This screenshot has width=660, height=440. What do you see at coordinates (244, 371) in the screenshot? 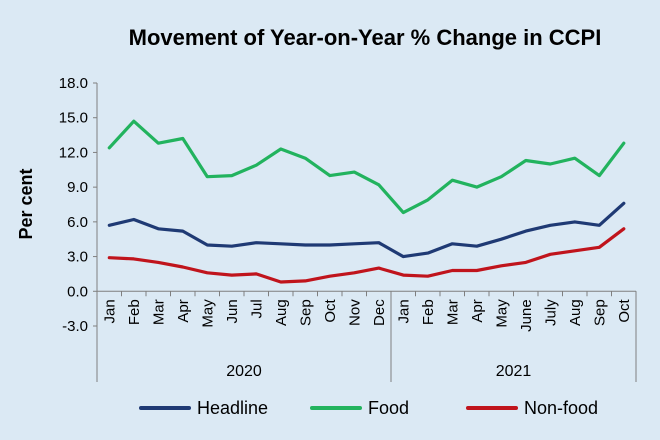
I see `year-label: 2020` at bounding box center [244, 371].